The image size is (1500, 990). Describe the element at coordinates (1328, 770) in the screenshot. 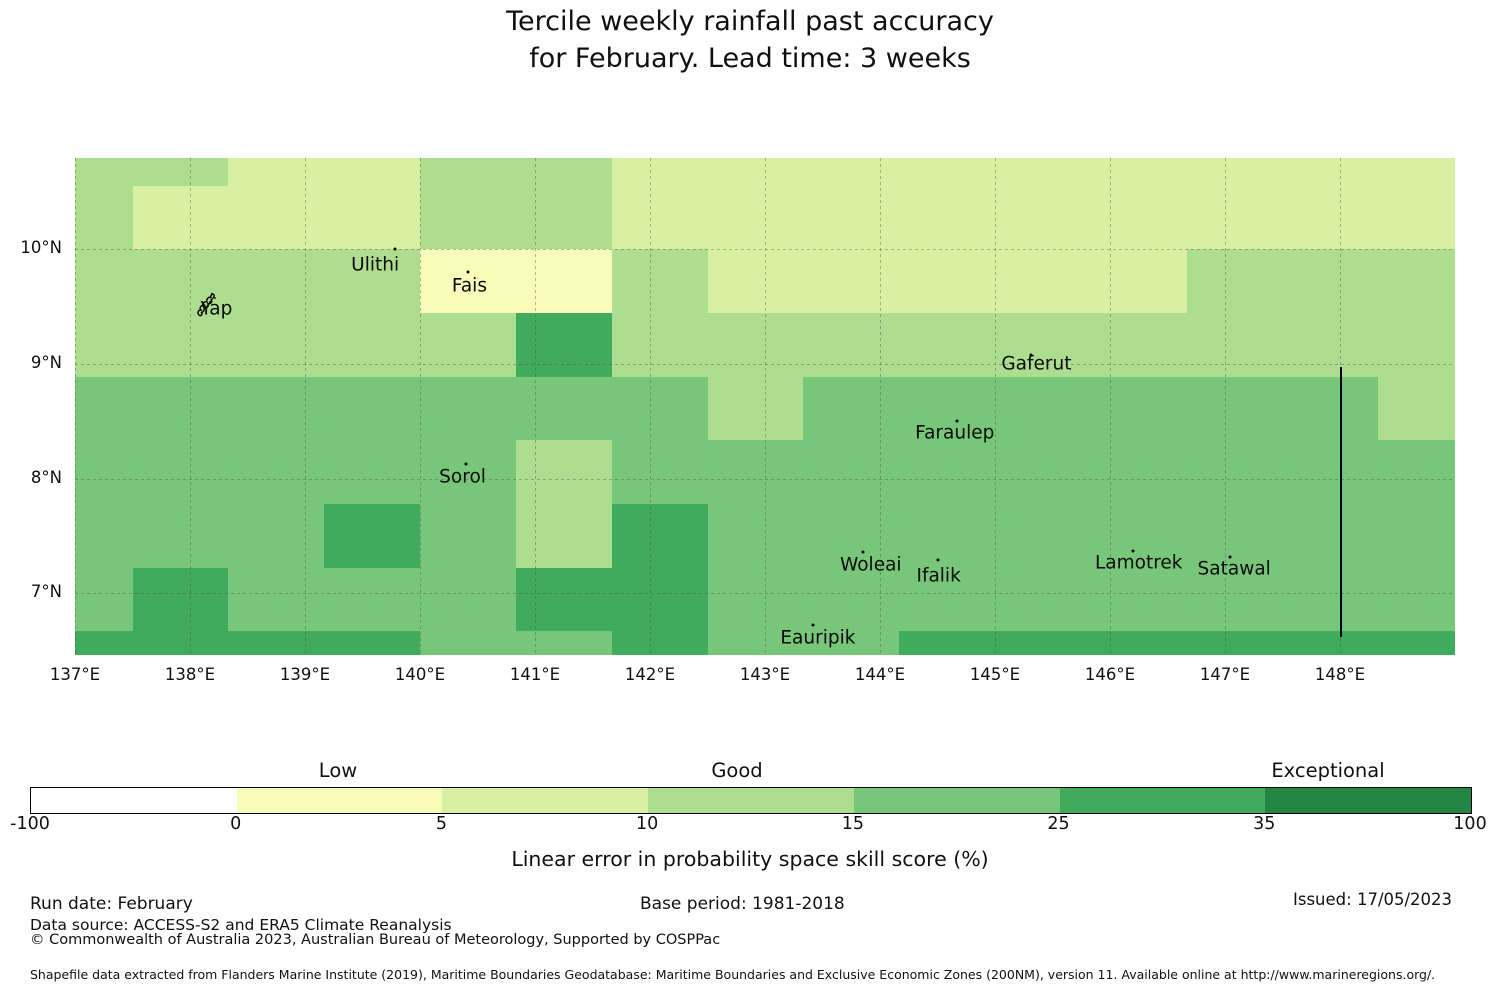

I see `colorbar-category-label: Exceptional` at that location.